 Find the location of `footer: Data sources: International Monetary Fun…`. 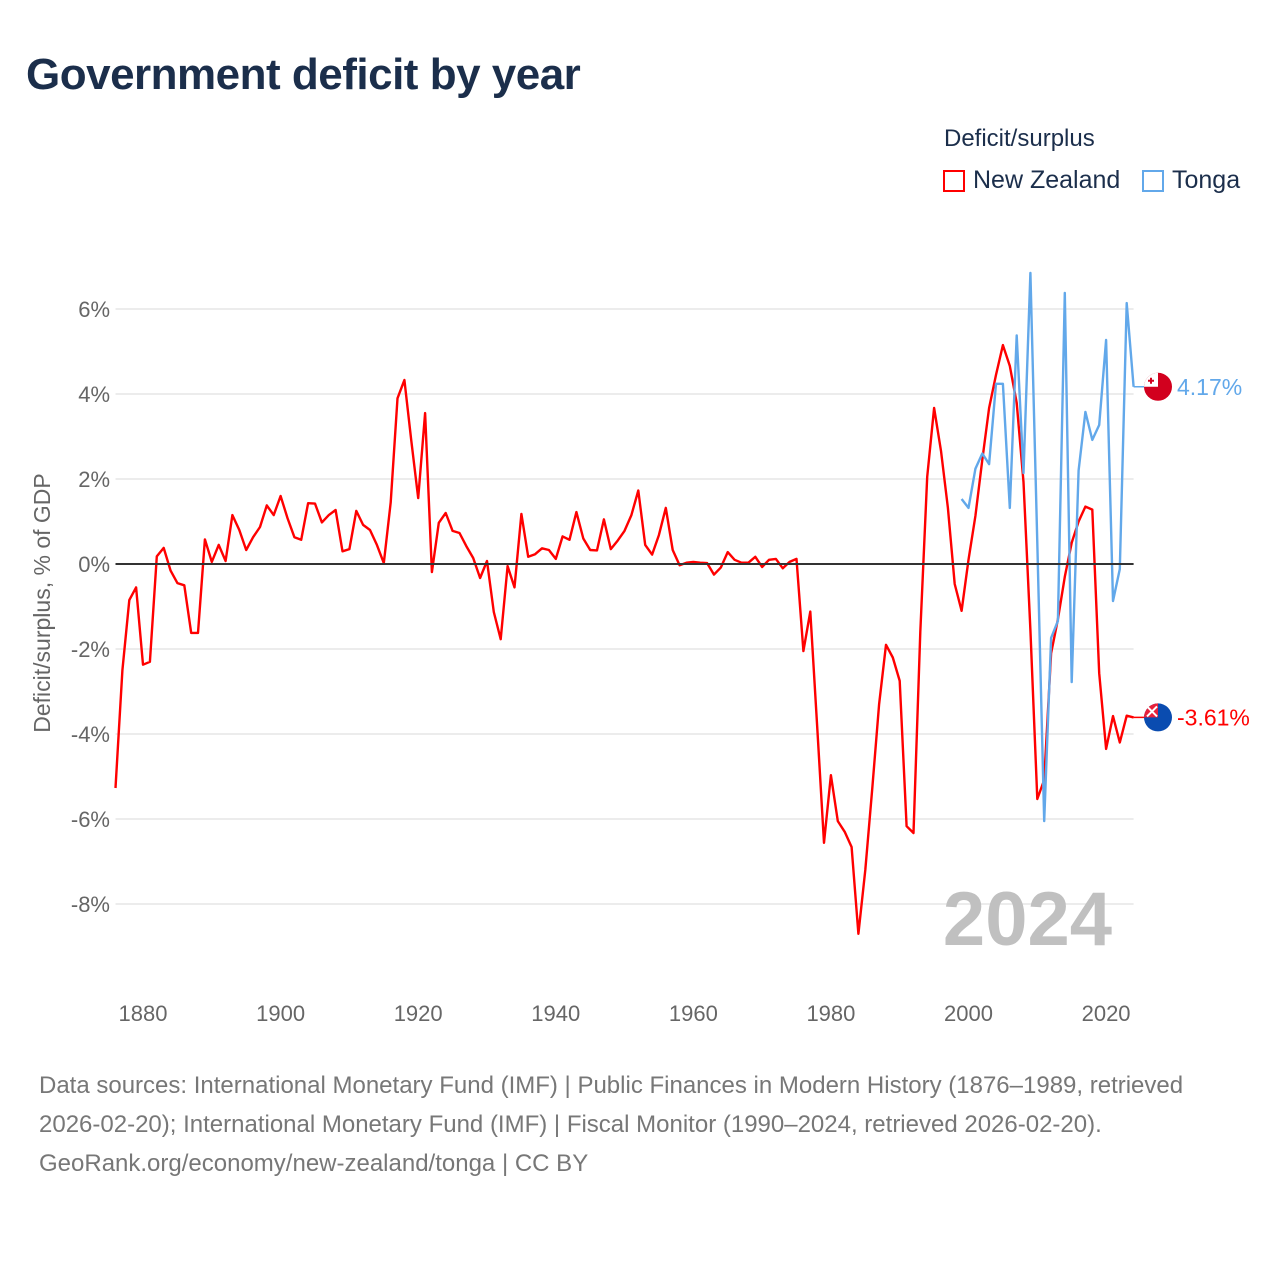

footer: Data sources: International Monetary Fun… is located at coordinates (639, 1124).